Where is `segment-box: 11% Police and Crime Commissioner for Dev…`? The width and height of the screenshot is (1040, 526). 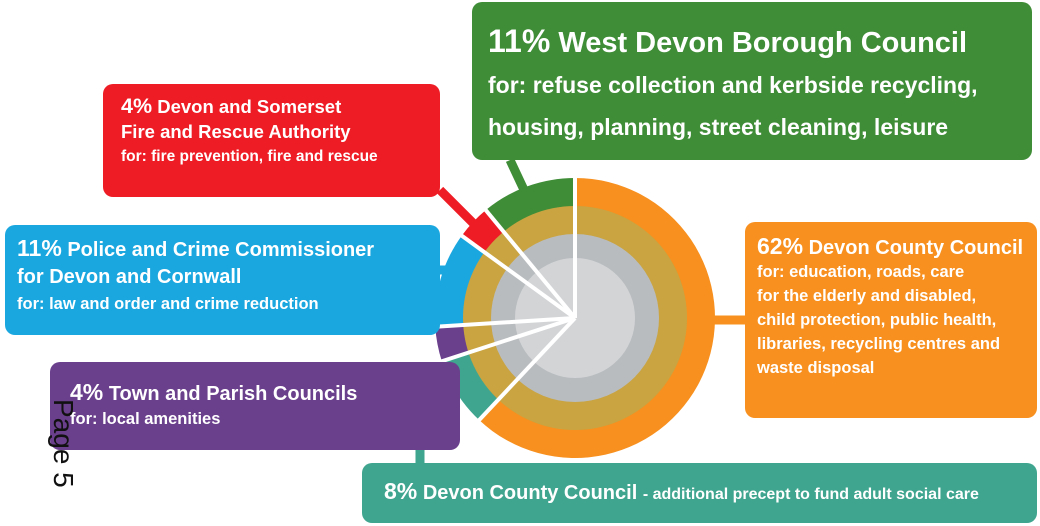
segment-box: 11% Police and Crime Commissioner for Dev… is located at coordinates (222, 280).